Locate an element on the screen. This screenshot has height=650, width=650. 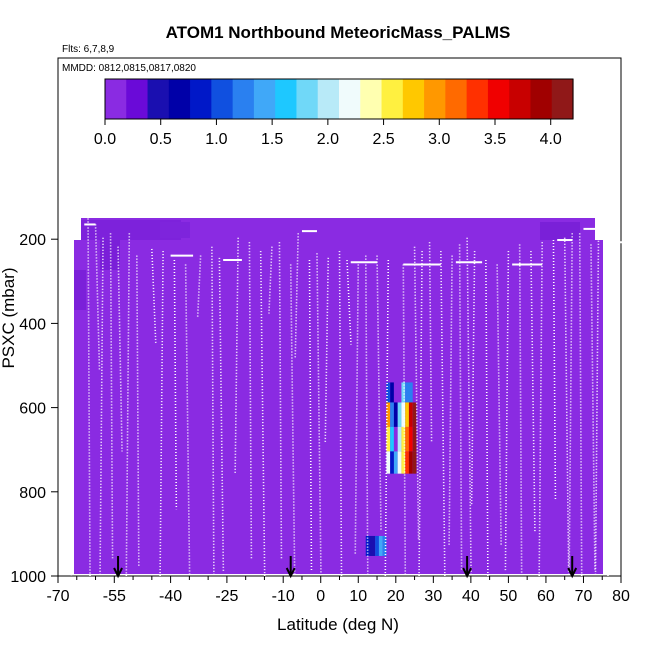
colorbar-tick-label: 2.5 is located at coordinates (383, 139).